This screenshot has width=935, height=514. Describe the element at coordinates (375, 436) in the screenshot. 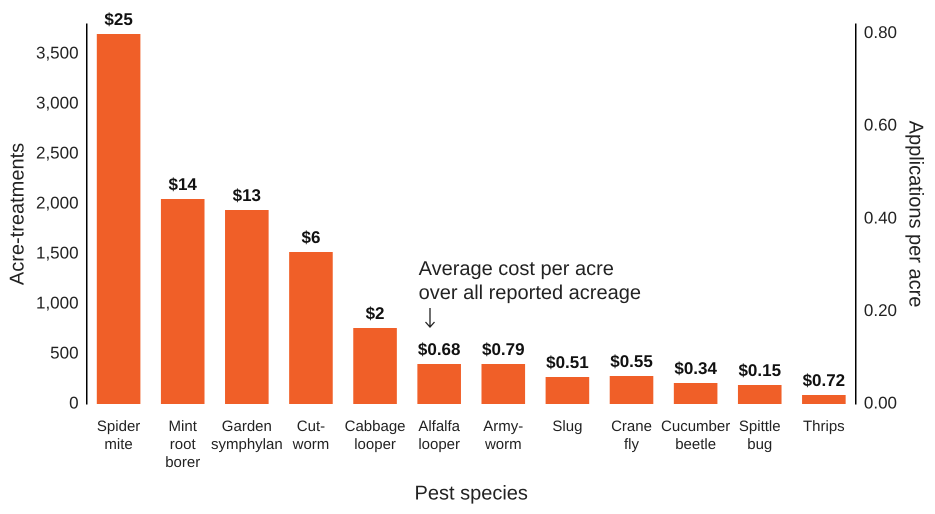

I see `x-tick-label: Cabbage looper` at that location.